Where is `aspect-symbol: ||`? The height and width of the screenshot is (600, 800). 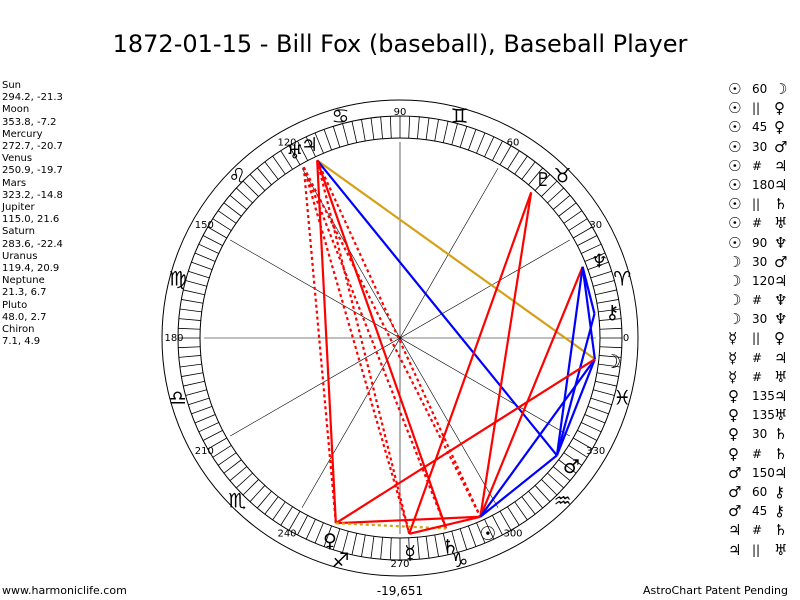
aspect-symbol: || is located at coordinates (756, 108).